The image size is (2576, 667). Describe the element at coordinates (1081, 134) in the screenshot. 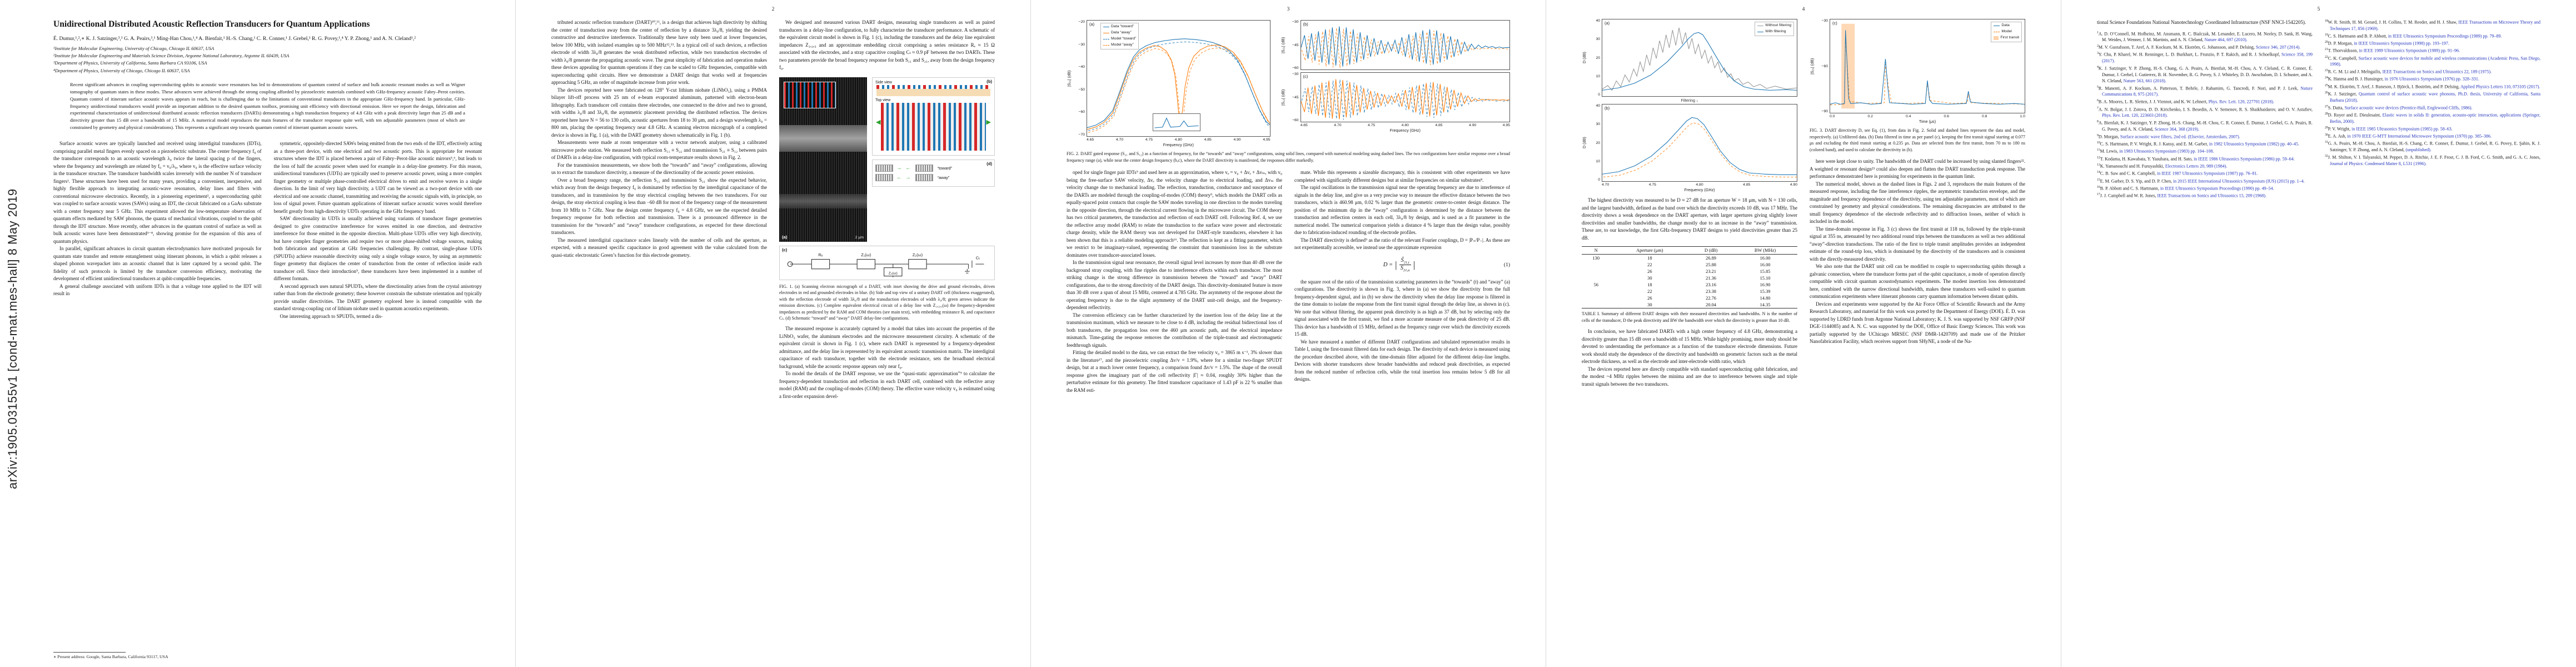

I see `tick-label: −70` at that location.